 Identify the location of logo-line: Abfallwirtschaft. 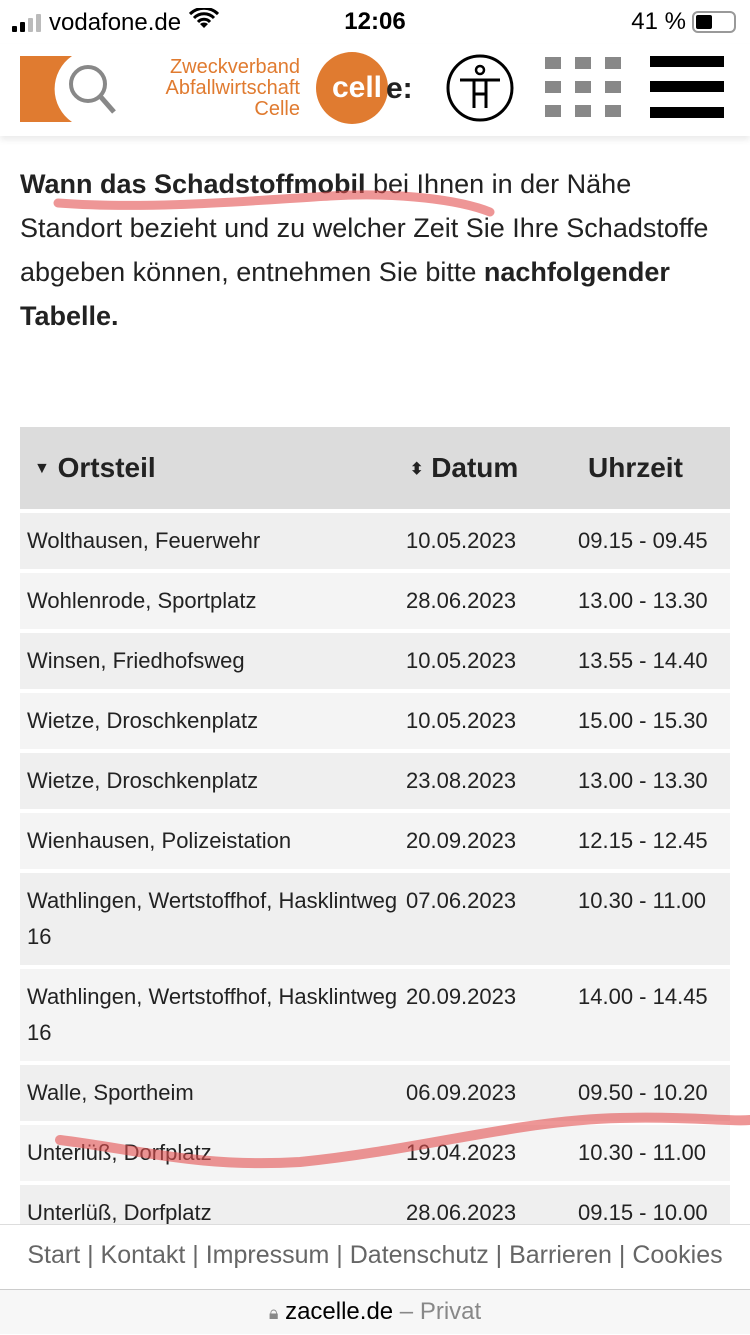
(233, 88).